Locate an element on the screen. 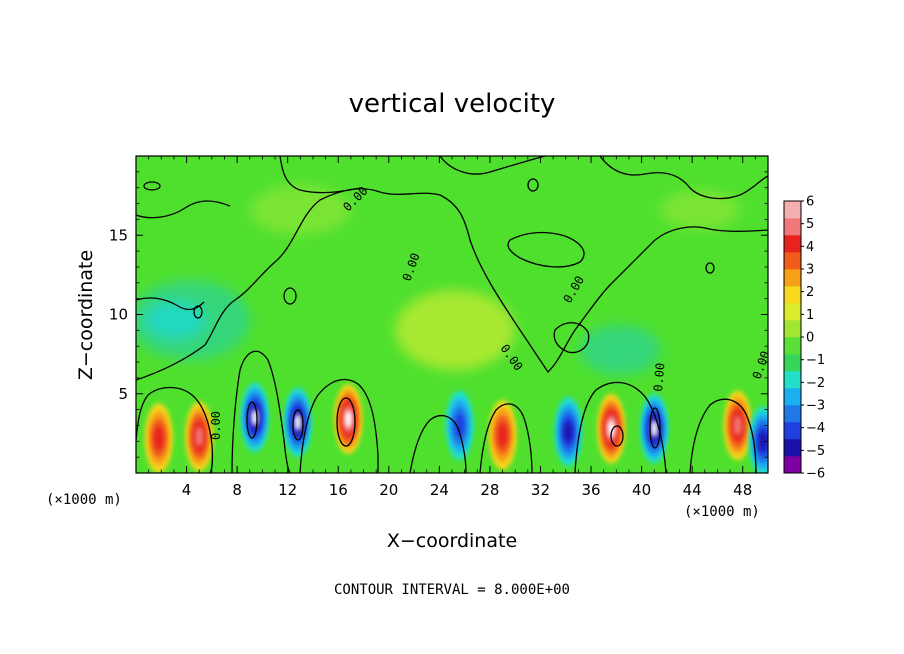  colorbar-label: 1 is located at coordinates (810, 315).